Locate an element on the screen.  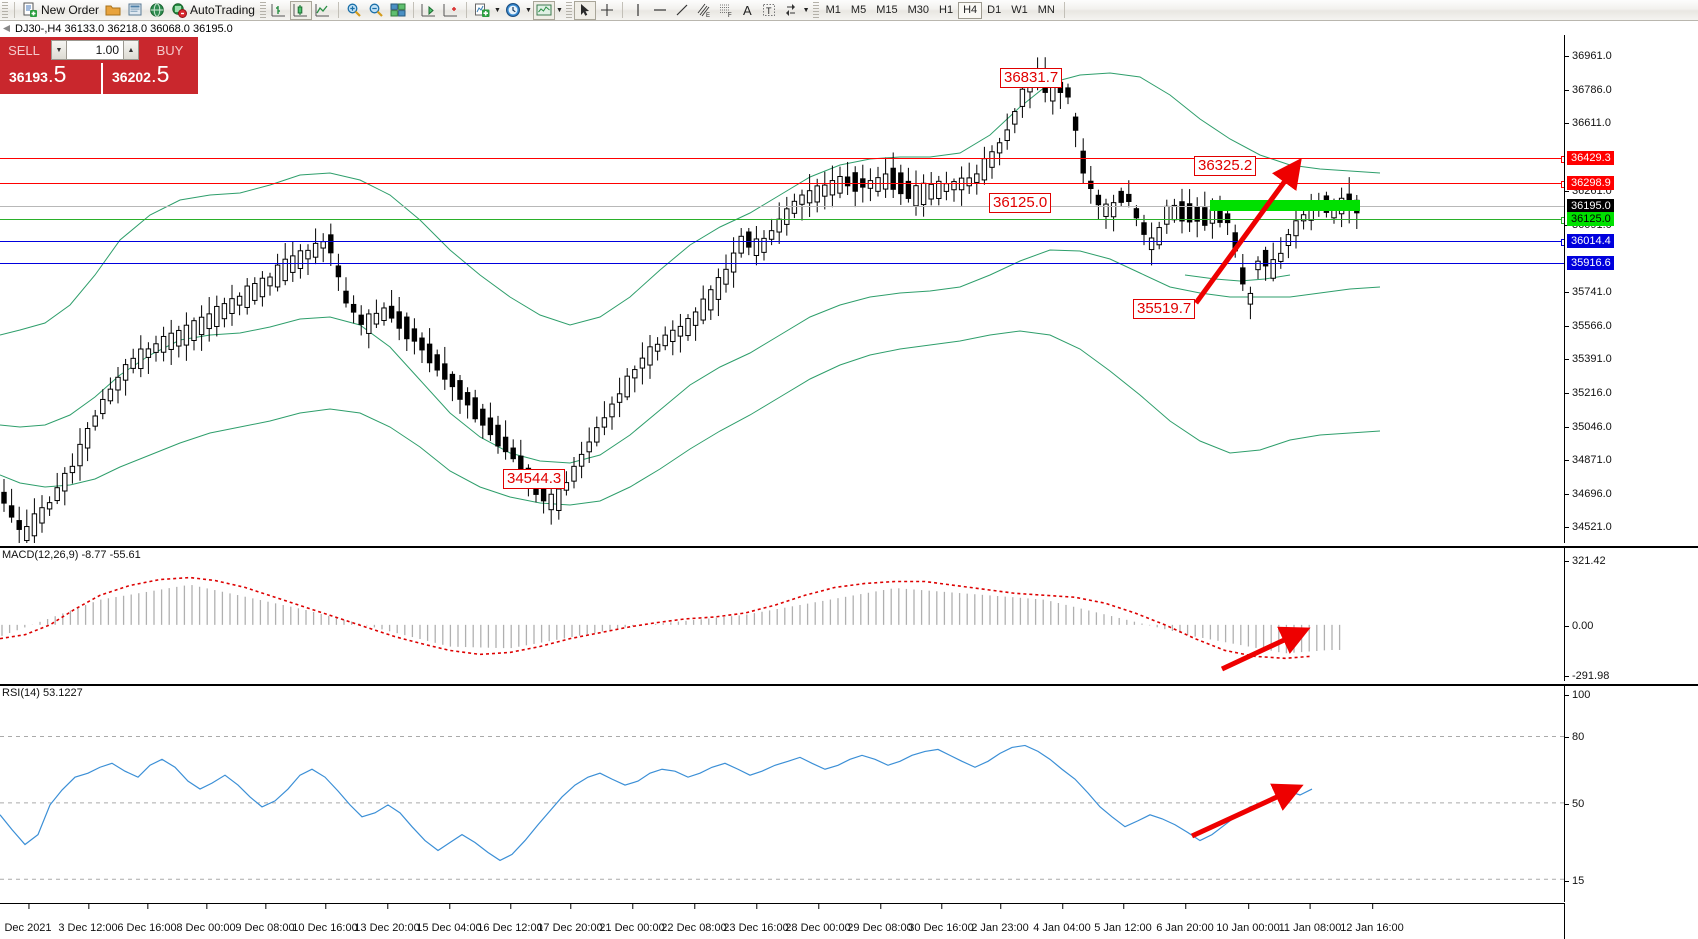
annotation-swing-high-36831: 36831.7 is located at coordinates (1031, 78).